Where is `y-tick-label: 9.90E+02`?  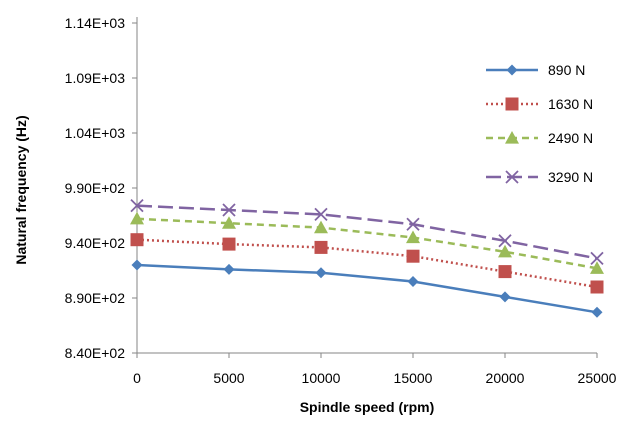
y-tick-label: 9.90E+02 is located at coordinates (95, 188).